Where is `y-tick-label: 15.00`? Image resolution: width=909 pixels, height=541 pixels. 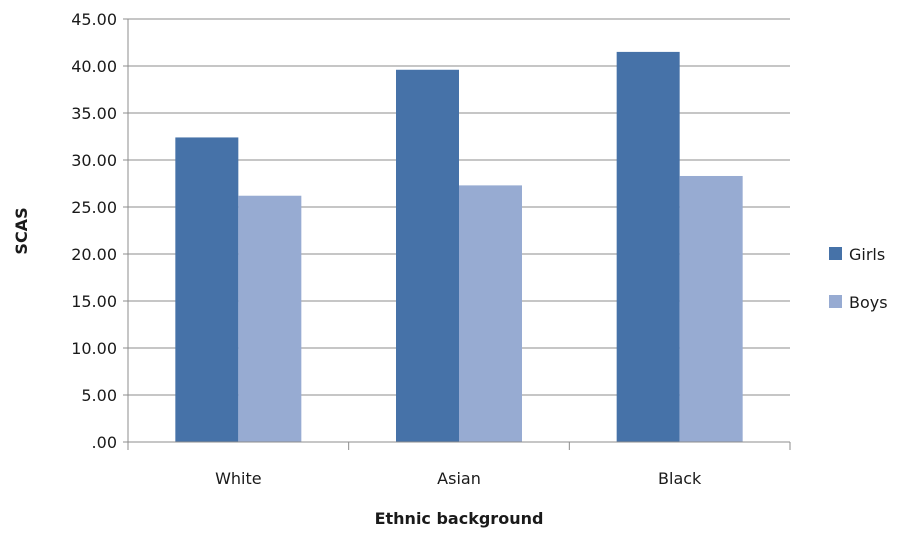
y-tick-label: 15.00 is located at coordinates (94, 301).